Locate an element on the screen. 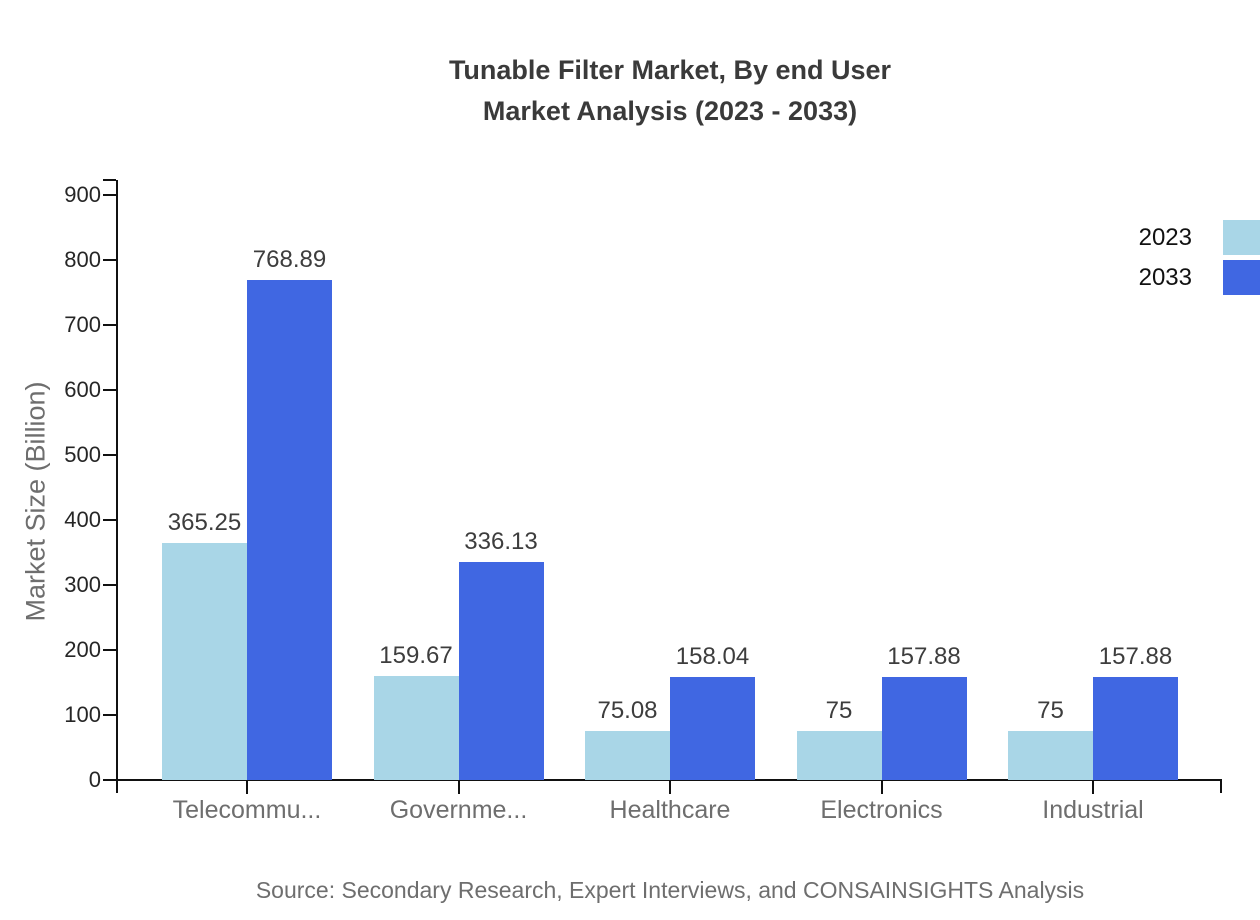 Image resolution: width=1260 pixels, height=920 pixels. bar-2023-Industrial is located at coordinates (1050, 755).